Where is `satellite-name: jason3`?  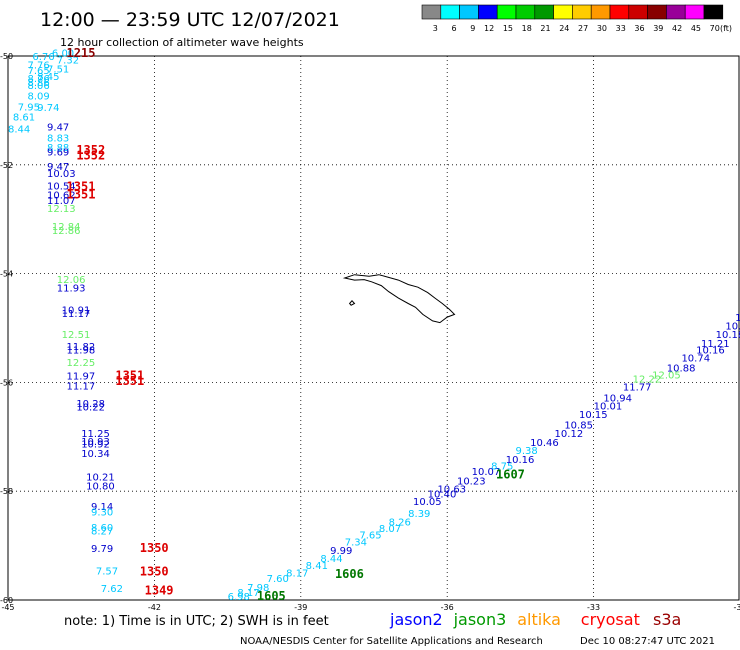
satellite-name: jason3 is located at coordinates (480, 619).